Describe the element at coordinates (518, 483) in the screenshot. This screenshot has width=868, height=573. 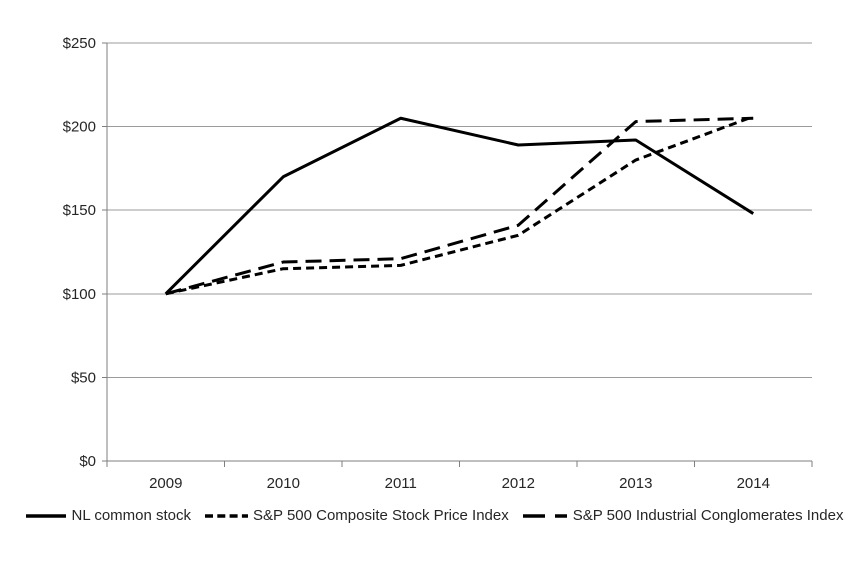
I see `x-axis-label: 2012` at that location.